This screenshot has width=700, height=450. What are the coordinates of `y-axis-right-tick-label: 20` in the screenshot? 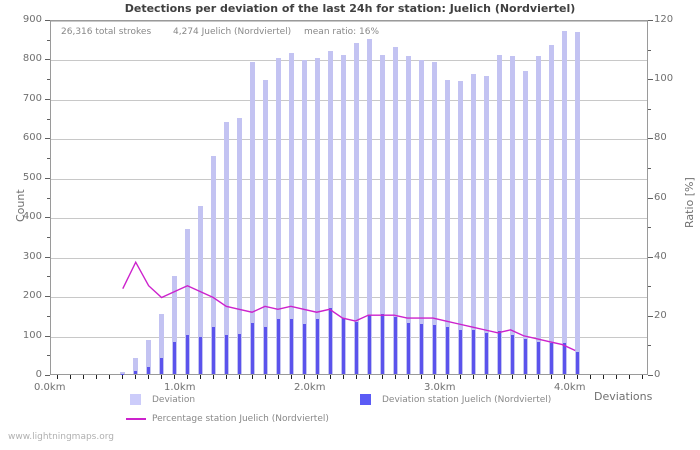 It's located at (660, 315).